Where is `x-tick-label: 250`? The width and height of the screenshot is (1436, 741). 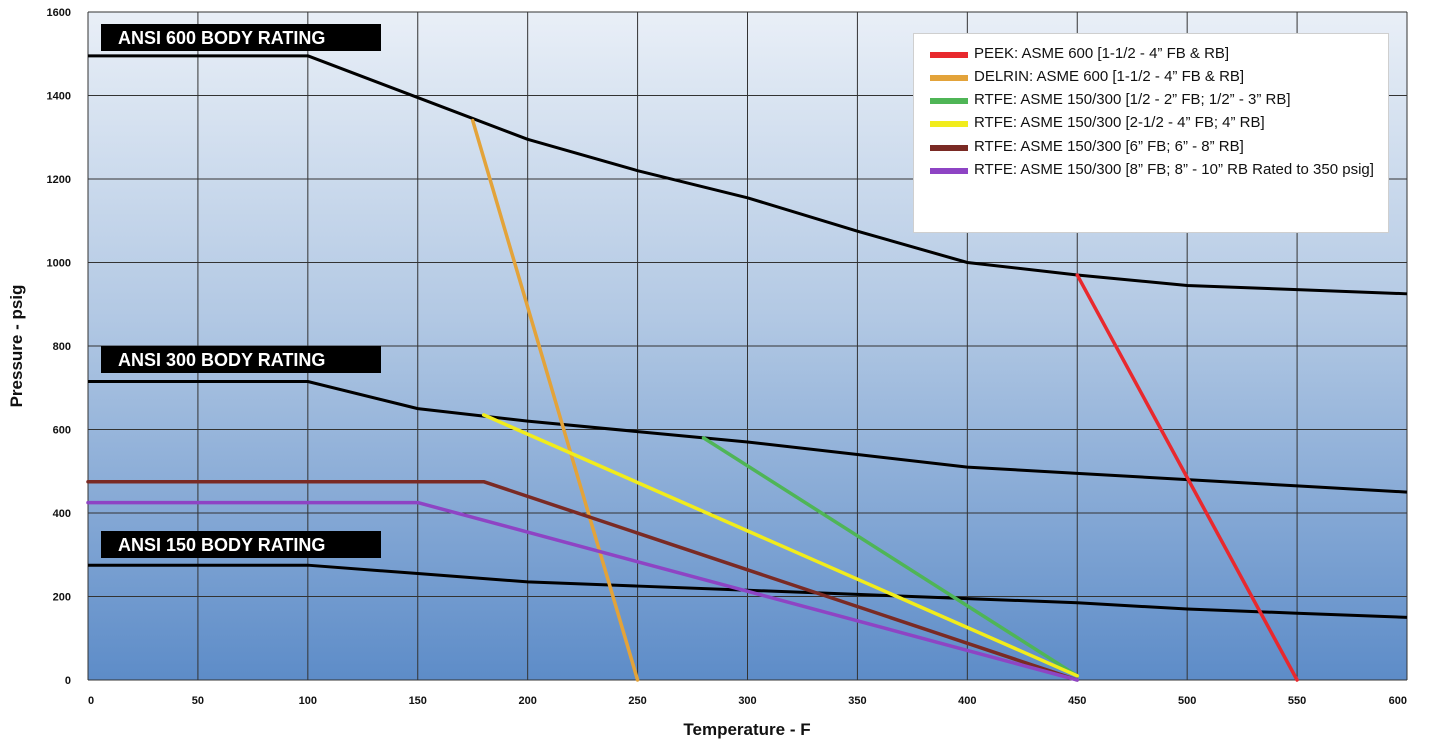 x-tick-label: 250 is located at coordinates (637, 701).